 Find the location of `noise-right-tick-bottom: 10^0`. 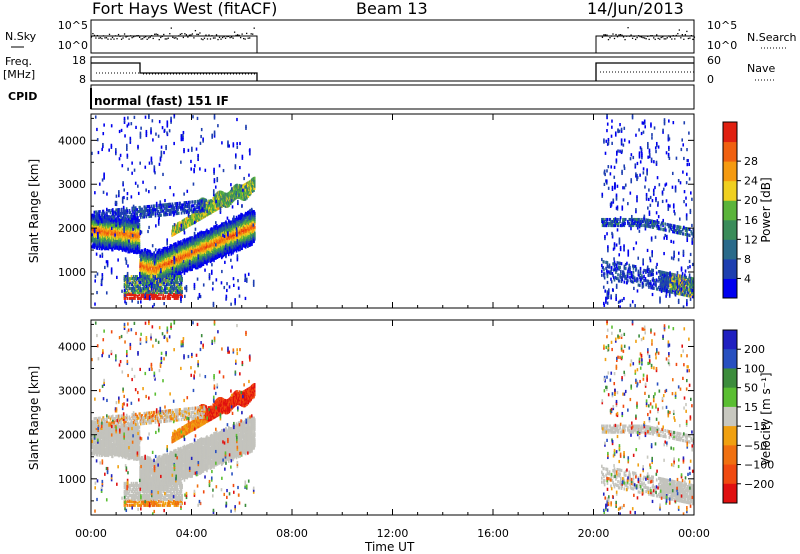

noise-right-tick-bottom: 10^0 is located at coordinates (722, 45).